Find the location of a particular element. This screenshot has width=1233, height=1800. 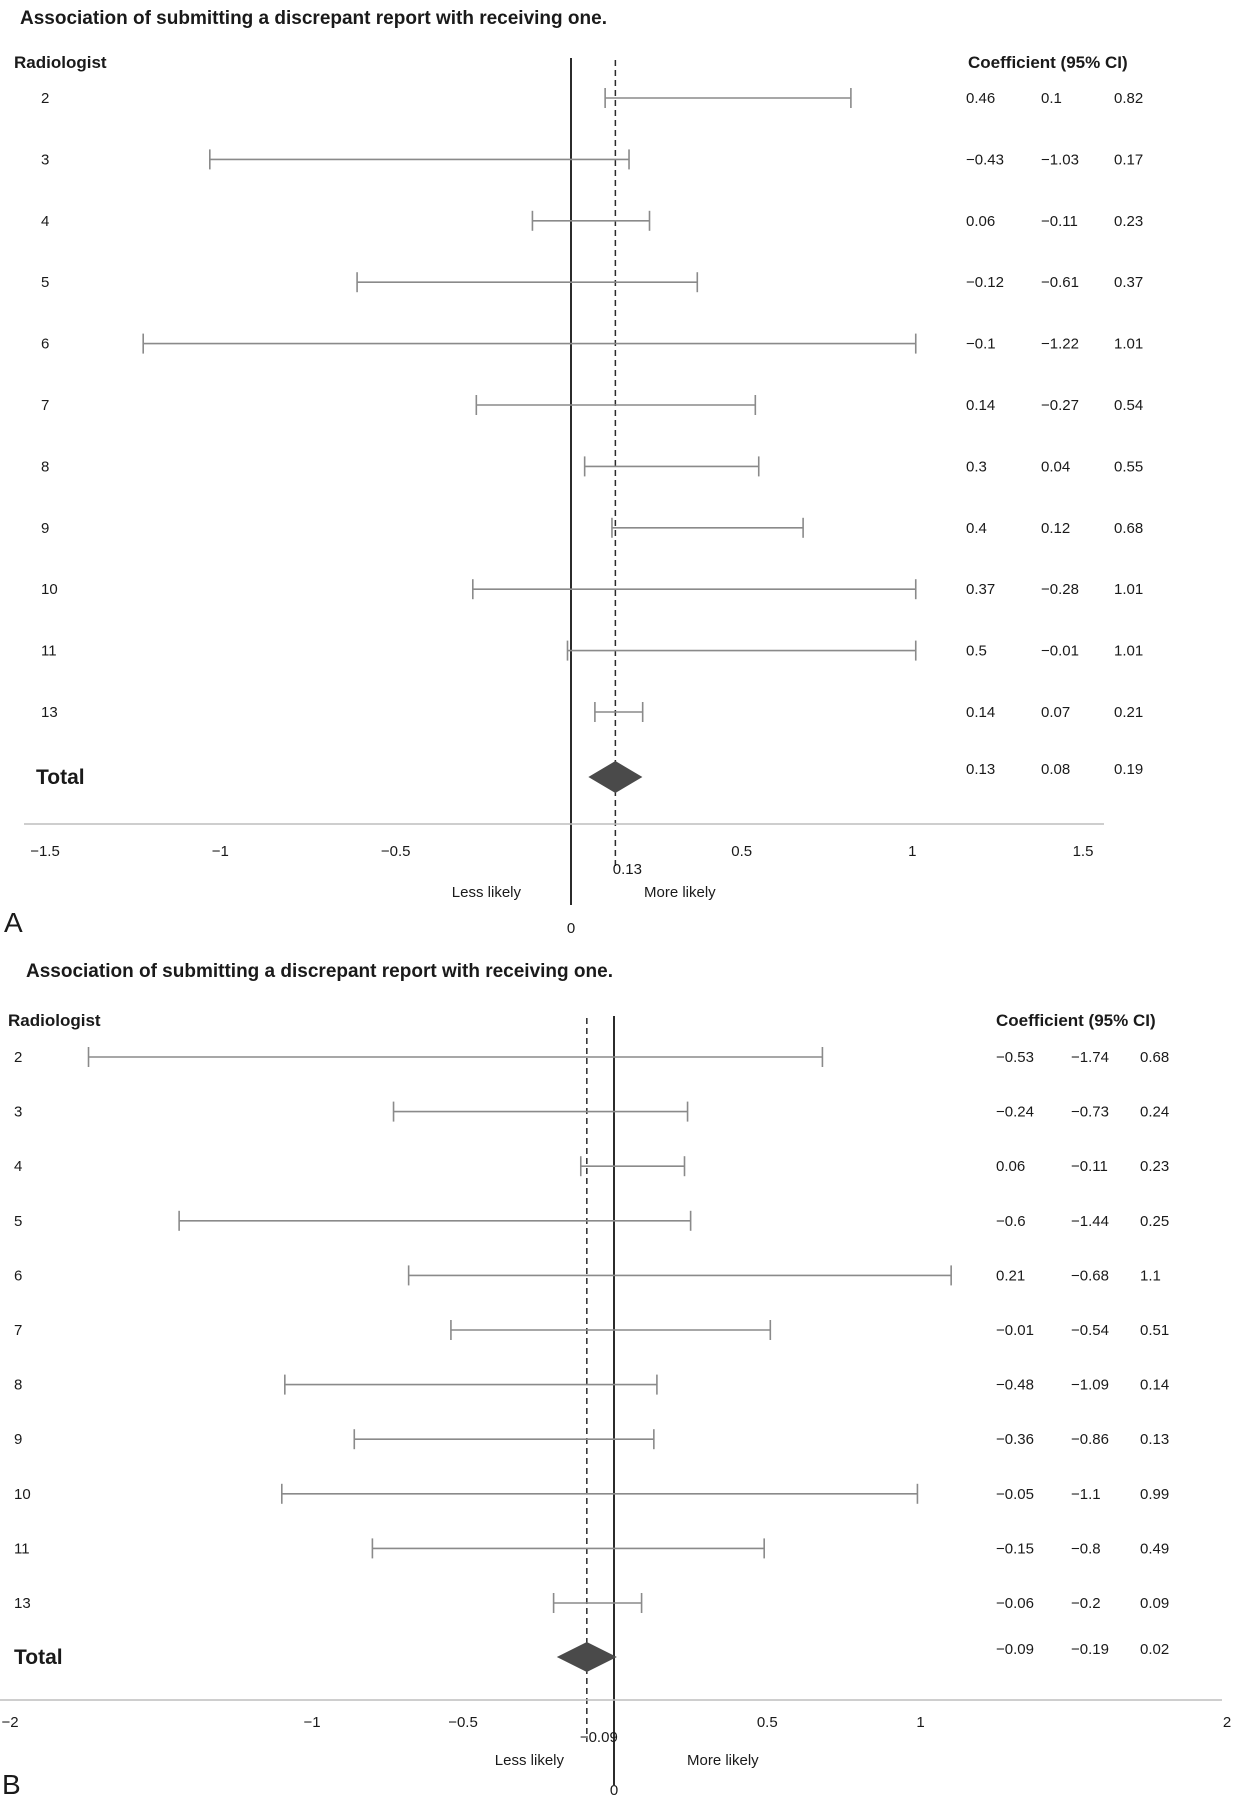

coef-value: 0.14 is located at coordinates (980, 712).